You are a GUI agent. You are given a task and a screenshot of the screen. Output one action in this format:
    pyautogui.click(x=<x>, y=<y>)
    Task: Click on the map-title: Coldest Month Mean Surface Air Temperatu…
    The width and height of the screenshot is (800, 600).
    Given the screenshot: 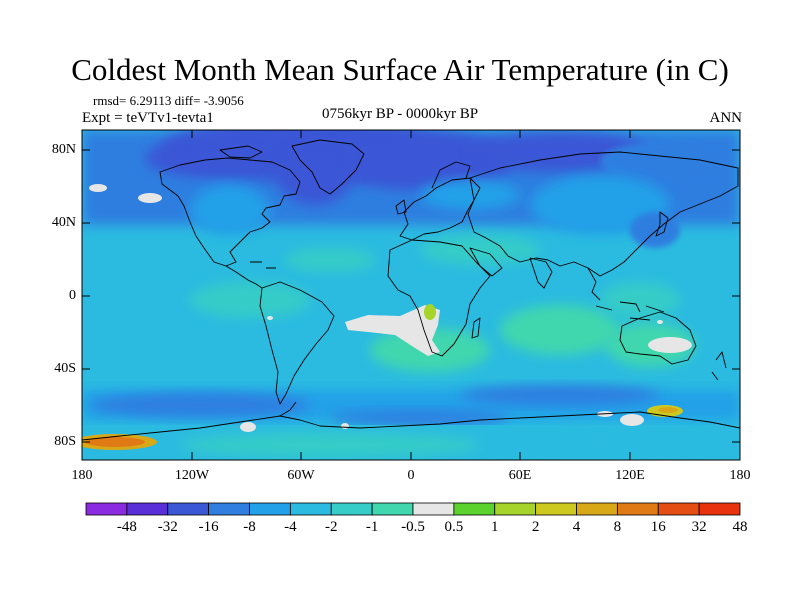 What is the action you would take?
    pyautogui.click(x=400, y=69)
    